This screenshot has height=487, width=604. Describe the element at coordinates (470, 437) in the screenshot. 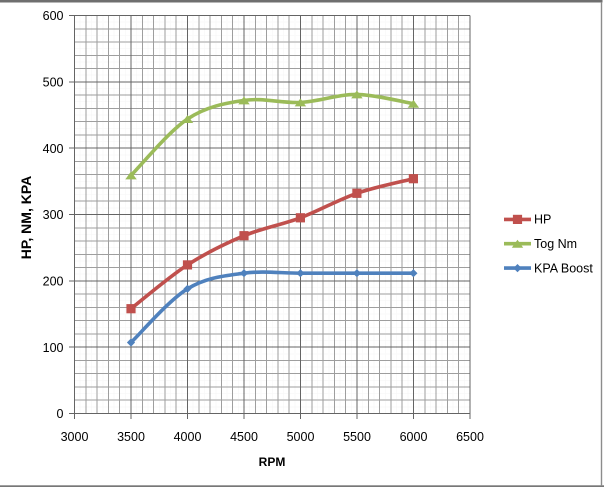

I see `svg-text: 6500` at that location.